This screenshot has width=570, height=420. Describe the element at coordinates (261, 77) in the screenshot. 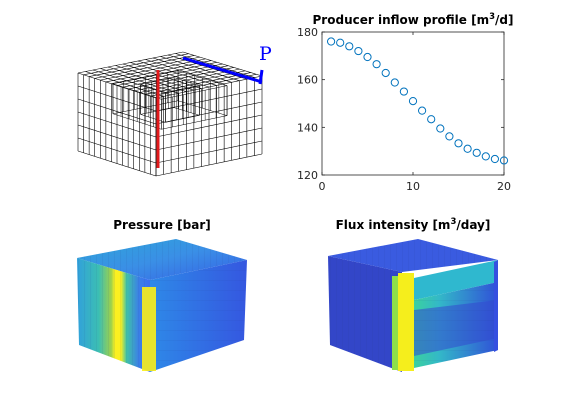

I see `producer-well-stub` at that location.